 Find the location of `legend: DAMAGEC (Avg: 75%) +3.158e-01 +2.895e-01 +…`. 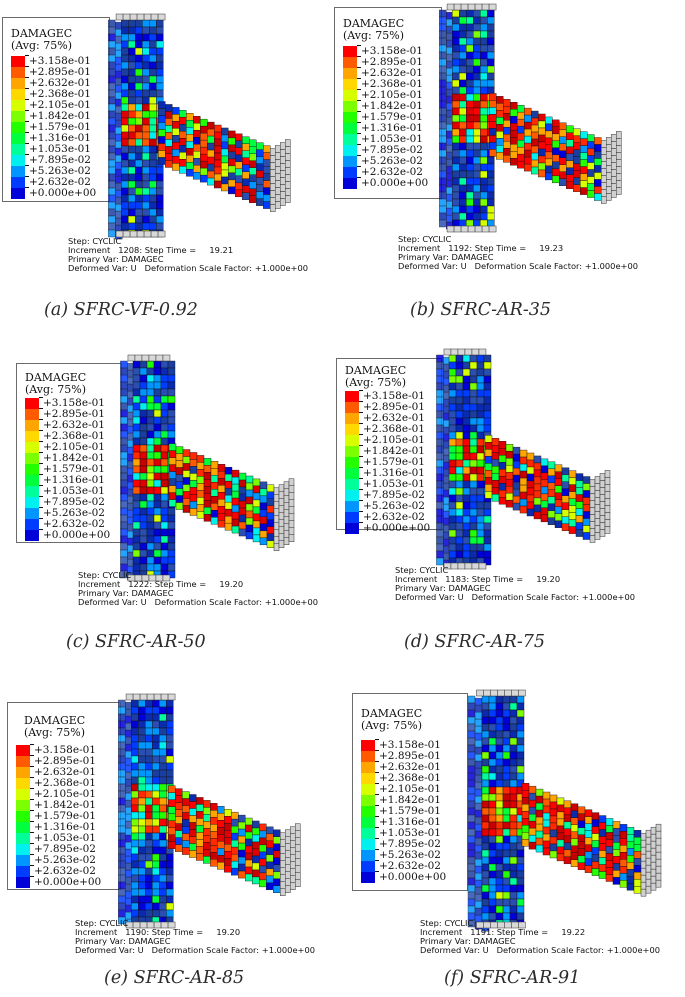

legend: DAMAGEC (Avg: 75%) +3.158e-01 +2.895e-01 +… is located at coordinates (410, 792).